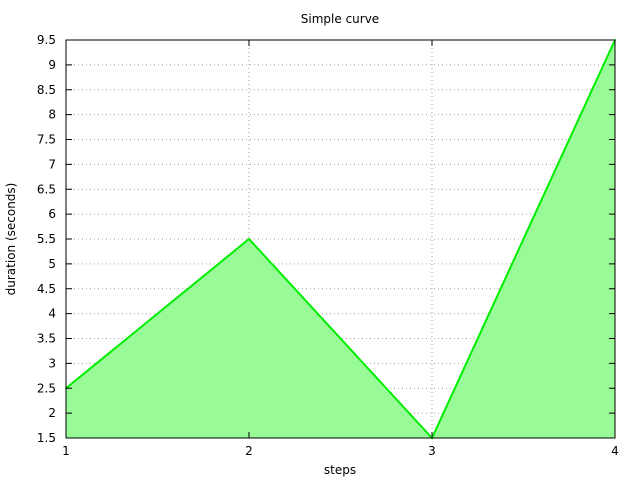 This screenshot has width=640, height=480. Describe the element at coordinates (66, 451) in the screenshot. I see `x-tick-label: 1` at that location.